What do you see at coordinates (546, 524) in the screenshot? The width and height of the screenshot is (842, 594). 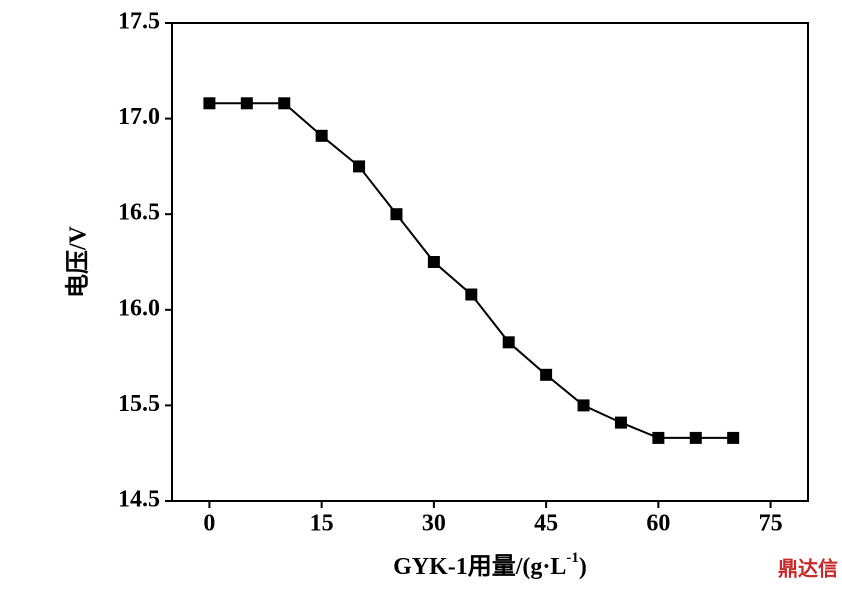 I see `x-tick-label: 45` at bounding box center [546, 524].